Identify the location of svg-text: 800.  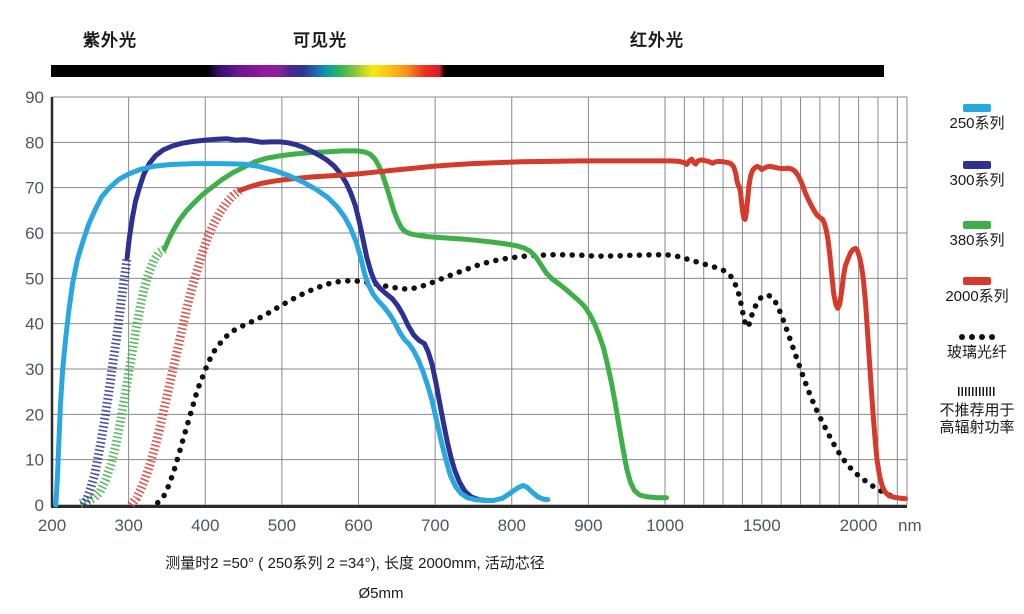
(512, 525).